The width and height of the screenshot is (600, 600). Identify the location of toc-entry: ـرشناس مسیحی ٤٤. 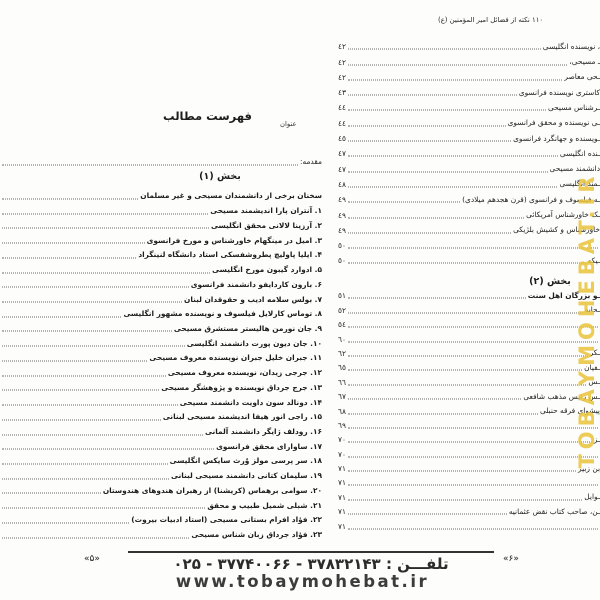
(469, 105).